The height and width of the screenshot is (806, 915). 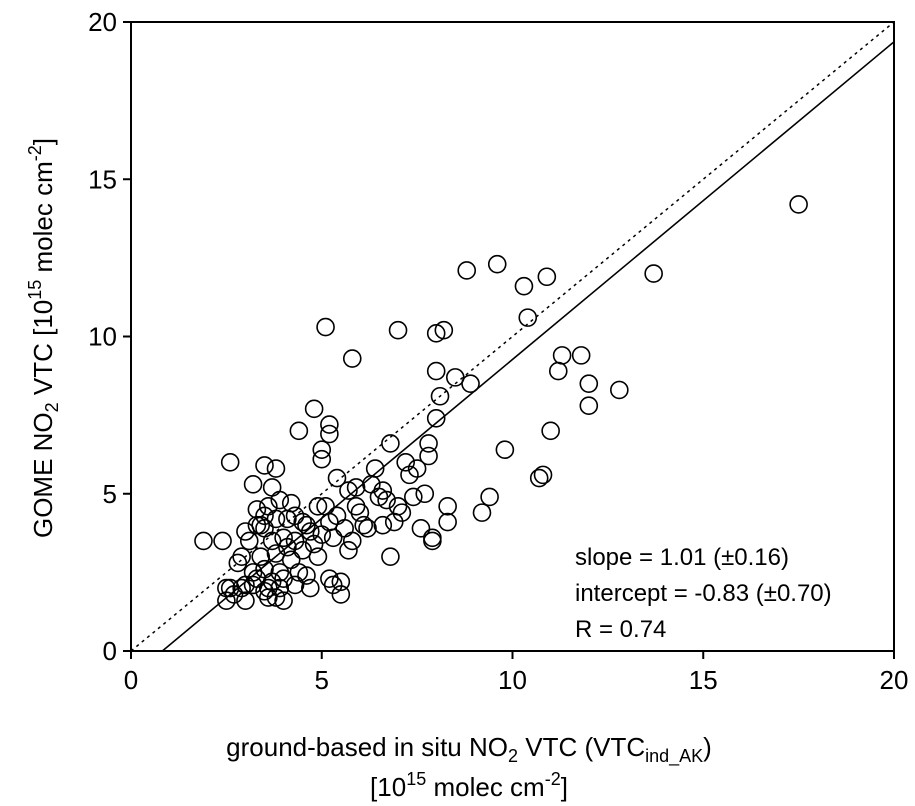 I want to click on x-axis-label-line2: [1015 molec cm-2], so click(x=469, y=785).